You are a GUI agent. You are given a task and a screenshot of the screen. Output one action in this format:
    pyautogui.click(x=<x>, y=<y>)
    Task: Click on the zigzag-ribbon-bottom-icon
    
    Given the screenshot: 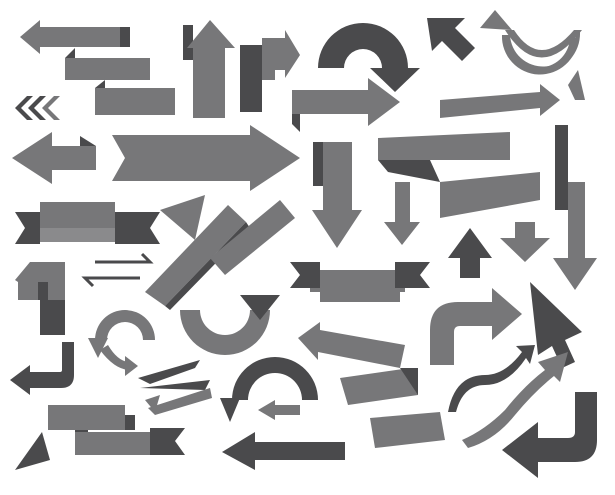 What is the action you would take?
    pyautogui.click(x=116, y=430)
    